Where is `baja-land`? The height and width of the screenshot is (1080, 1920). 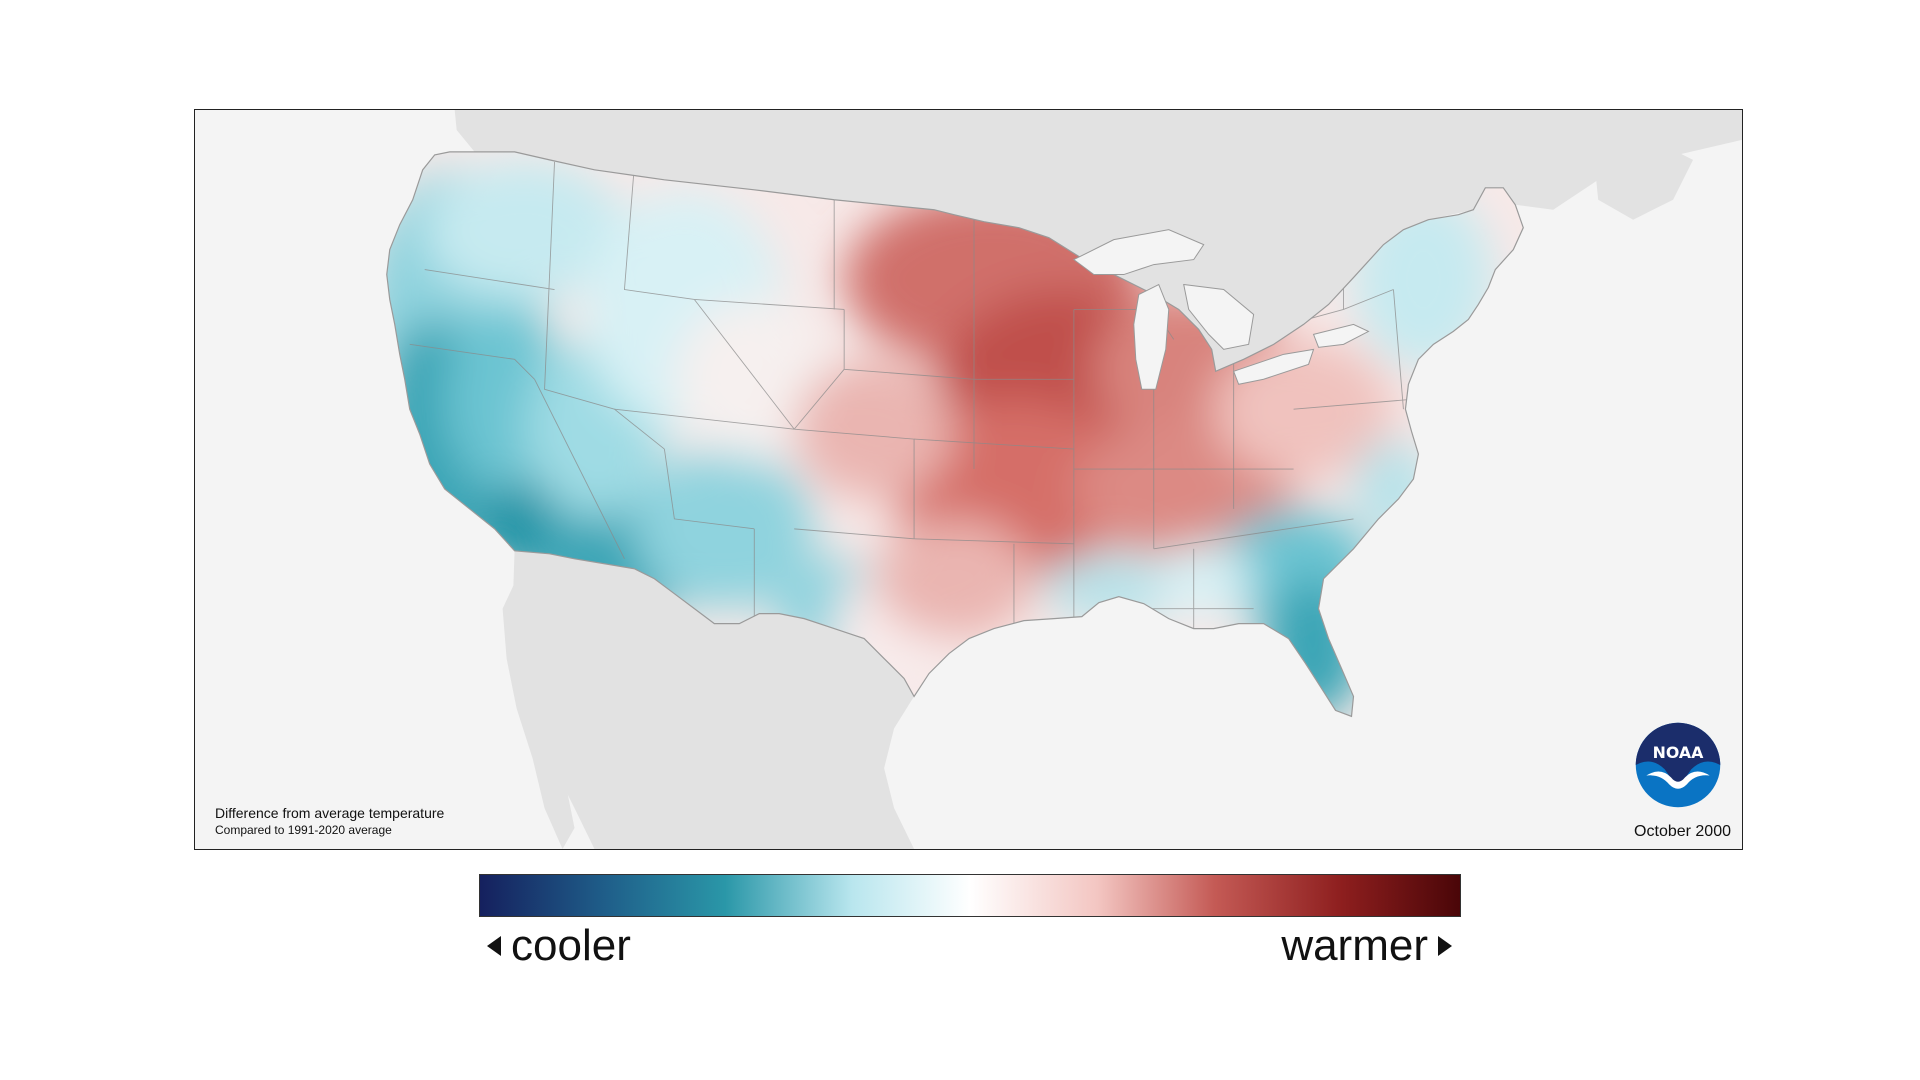 baja-land is located at coordinates (538, 713).